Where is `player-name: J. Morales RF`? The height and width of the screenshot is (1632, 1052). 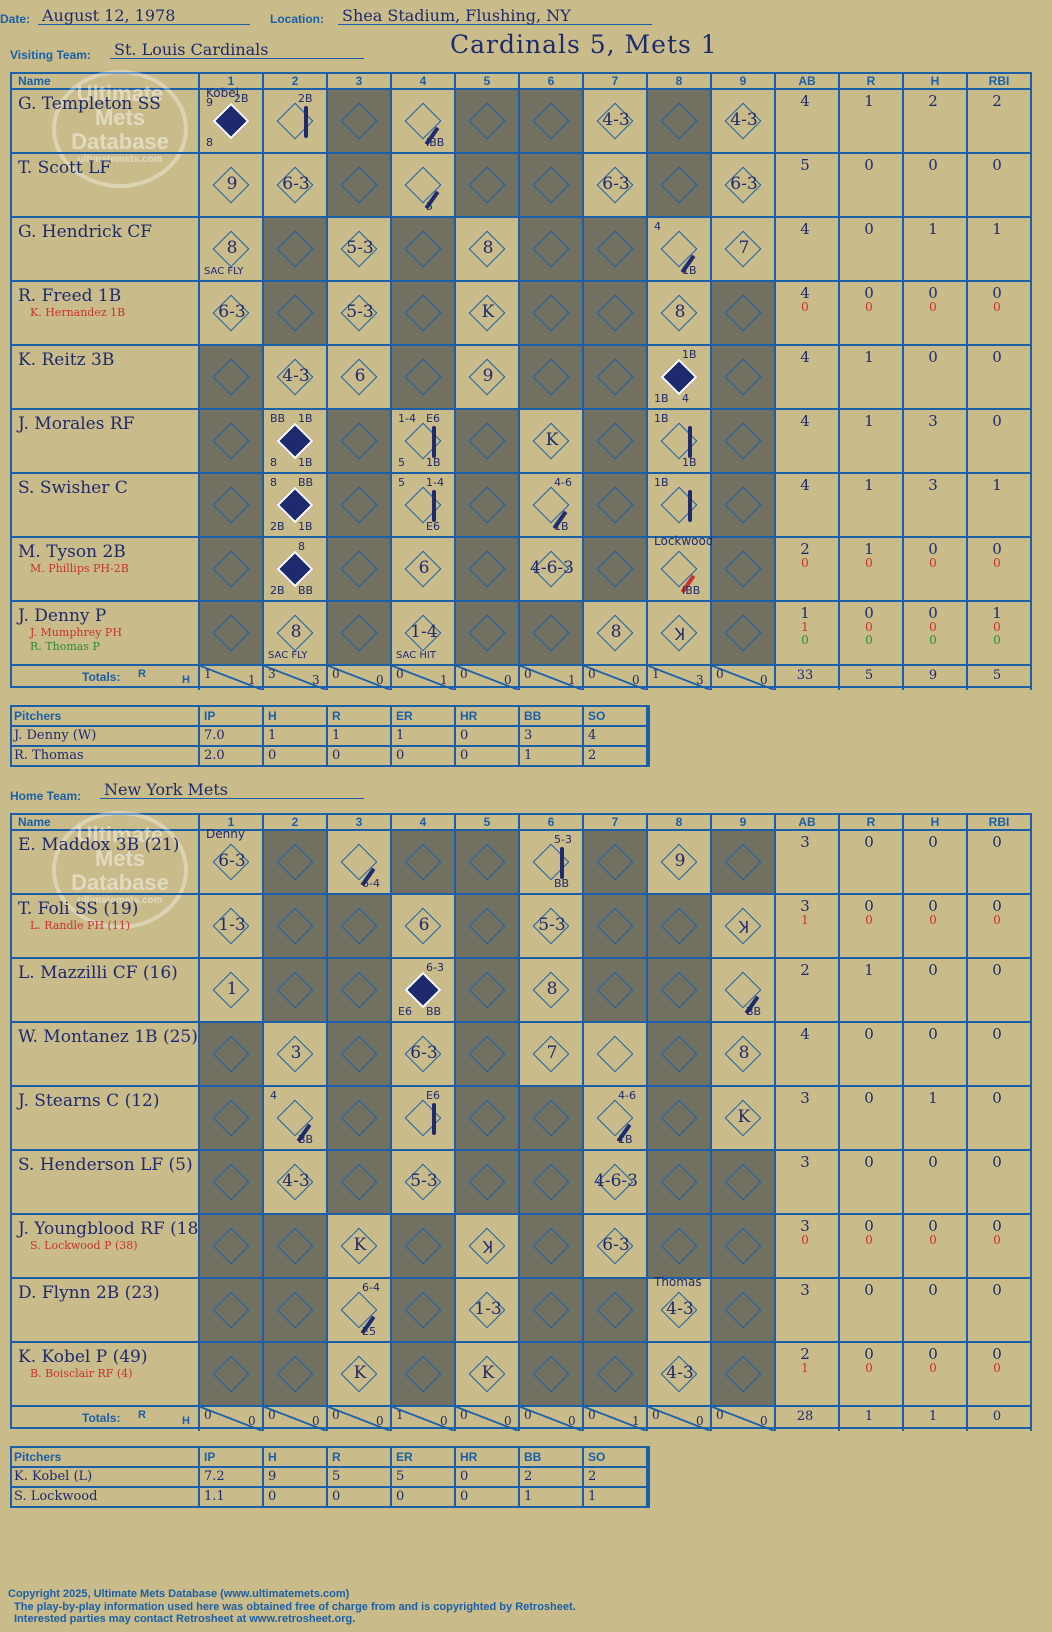
player-name: J. Morales RF is located at coordinates (76, 424).